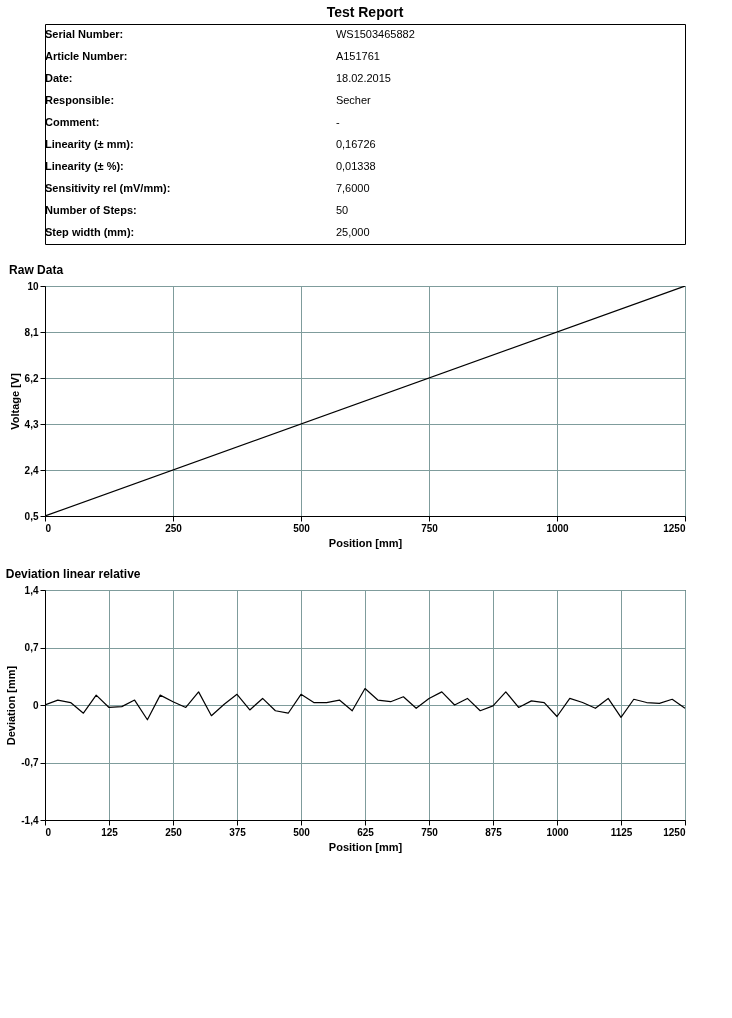 The width and height of the screenshot is (732, 1018). What do you see at coordinates (365, 12) in the screenshot?
I see `text: Test Report` at bounding box center [365, 12].